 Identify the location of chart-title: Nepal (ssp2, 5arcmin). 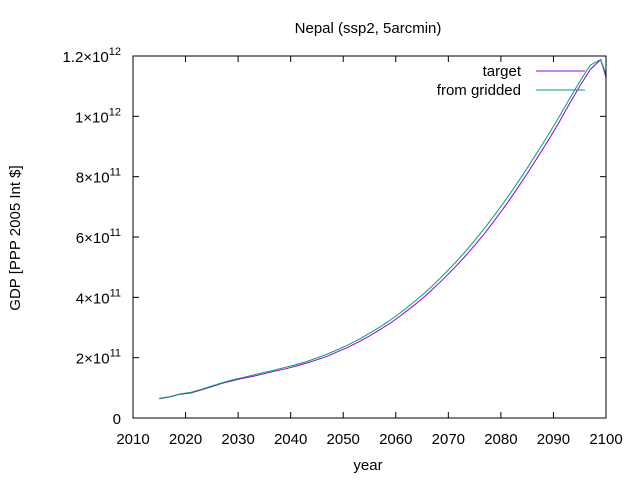
(368, 28).